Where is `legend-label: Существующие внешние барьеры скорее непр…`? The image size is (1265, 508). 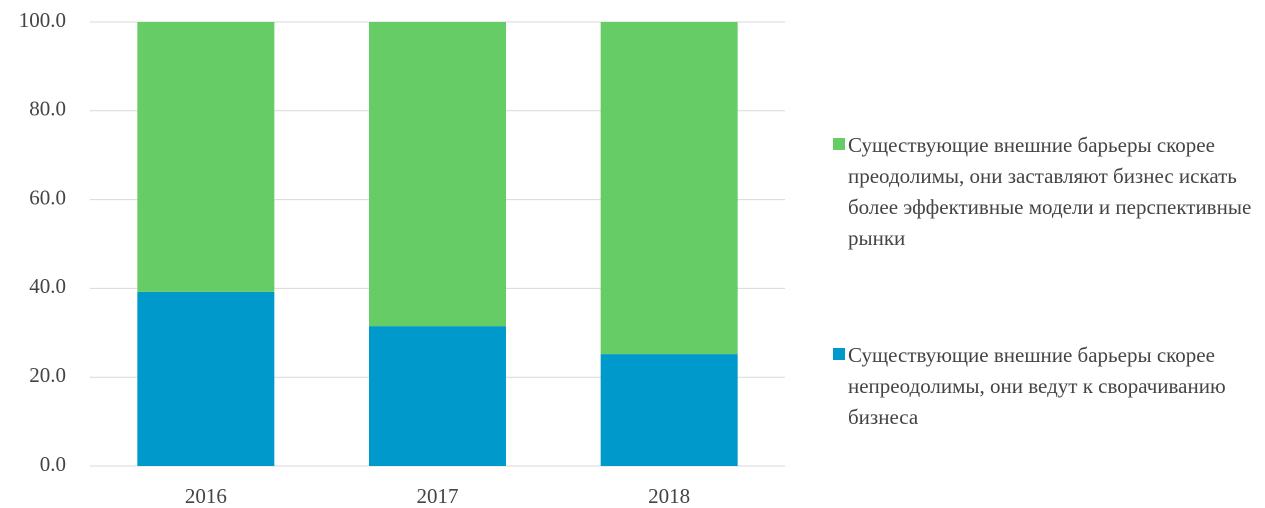
legend-label: Существующие внешние барьеры скорее непр… is located at coordinates (1037, 386).